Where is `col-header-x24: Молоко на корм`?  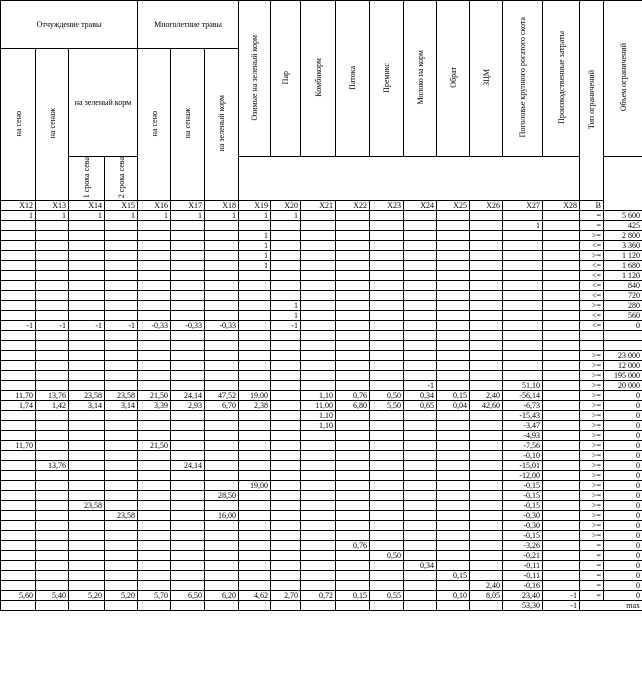 col-header-x24: Молоко на корм is located at coordinates (420, 78).